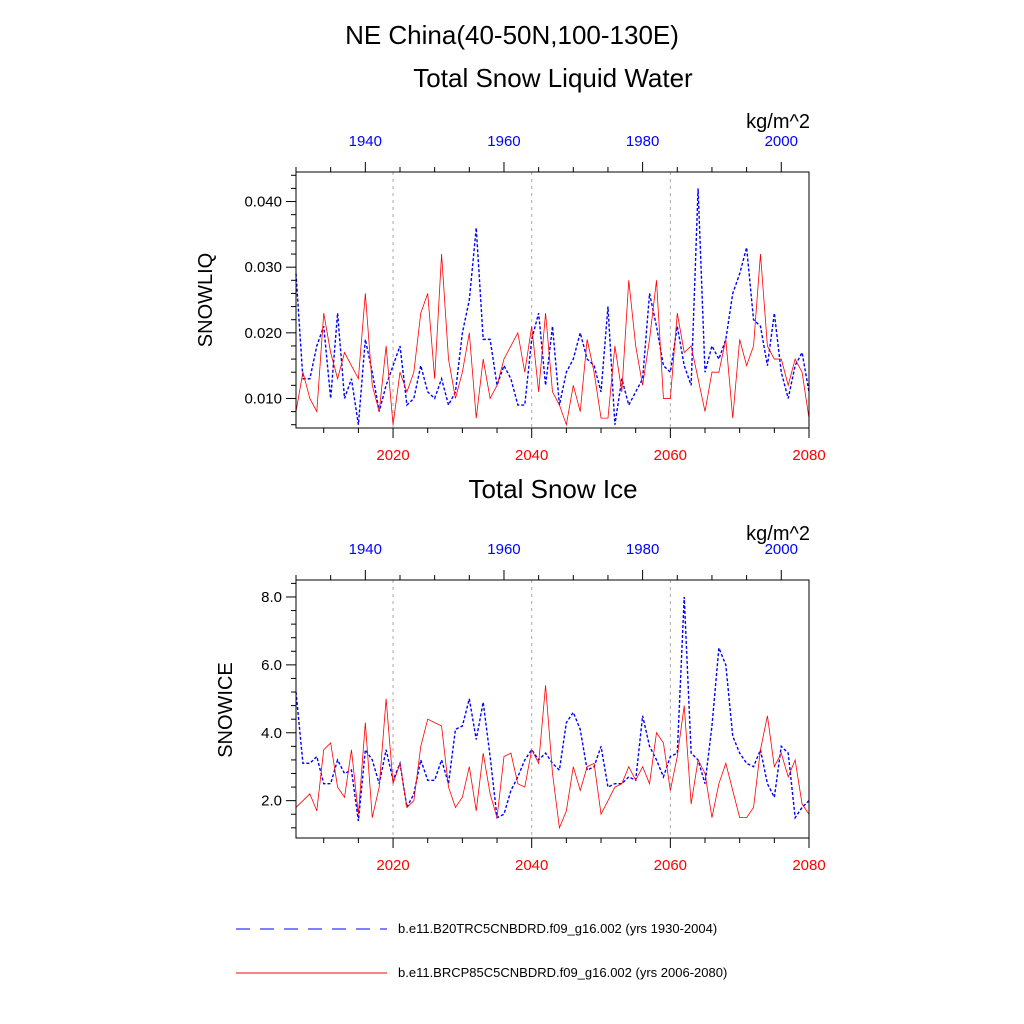  I want to click on snowliq-xtick-bottom-label: 2080, so click(808, 455).